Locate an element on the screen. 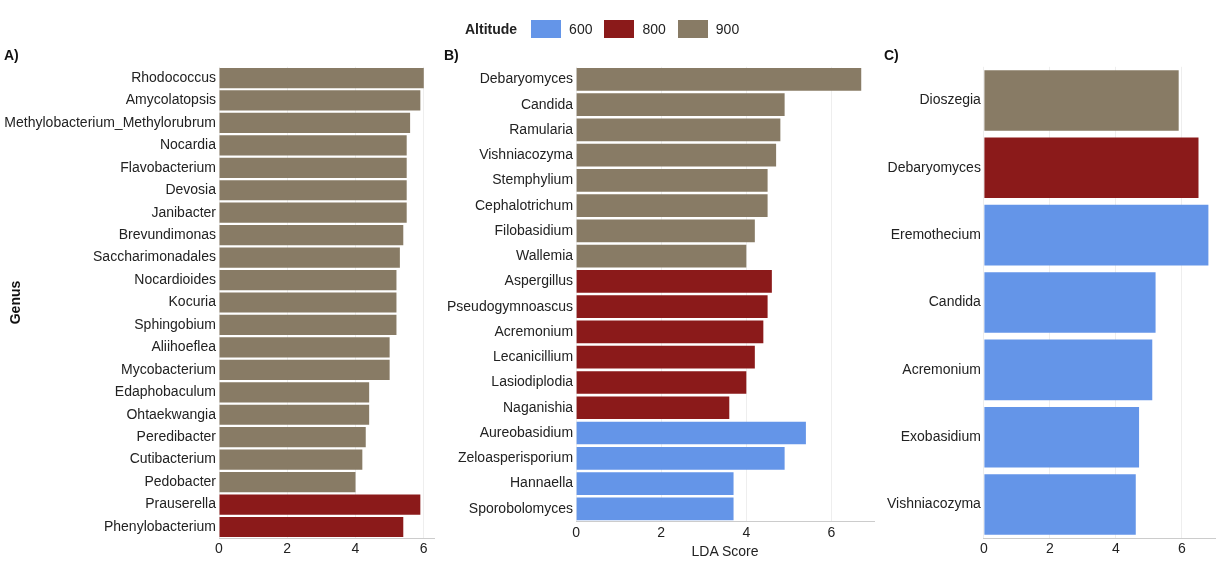 The image size is (1221, 563). y-tick-label: Lecanicillium is located at coordinates (533, 356).